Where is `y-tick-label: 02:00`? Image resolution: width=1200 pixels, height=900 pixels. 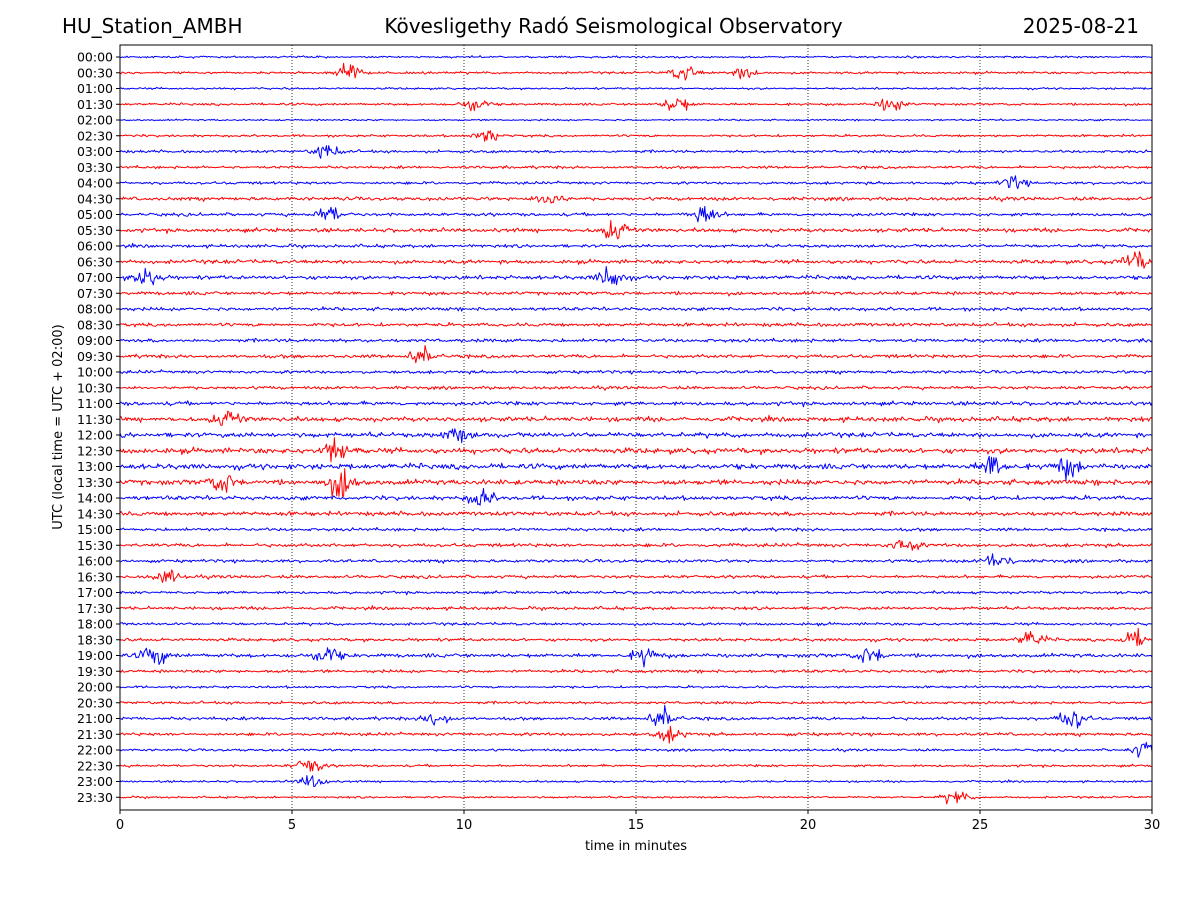
y-tick-label: 02:00 is located at coordinates (95, 120).